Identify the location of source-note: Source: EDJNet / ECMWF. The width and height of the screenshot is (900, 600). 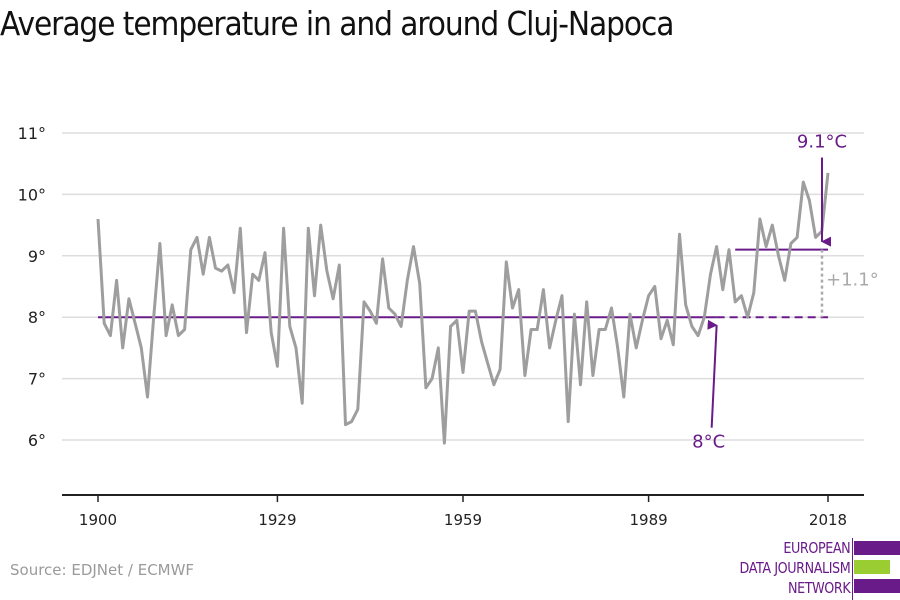
(102, 570).